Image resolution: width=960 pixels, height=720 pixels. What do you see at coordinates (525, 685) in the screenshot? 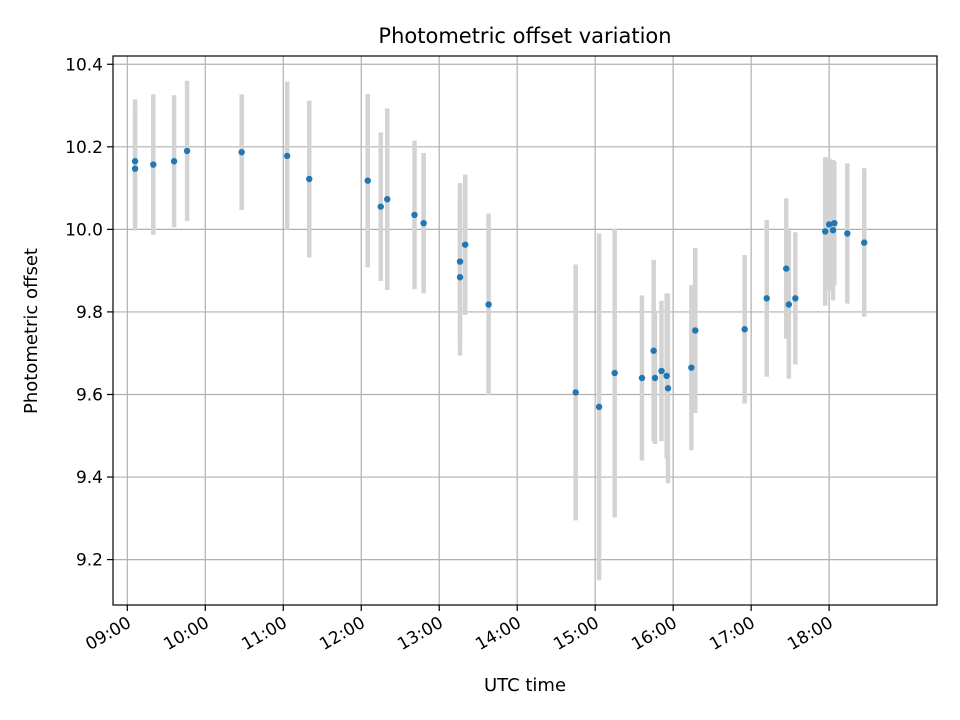
I see `x-axis-label: UTC time` at bounding box center [525, 685].